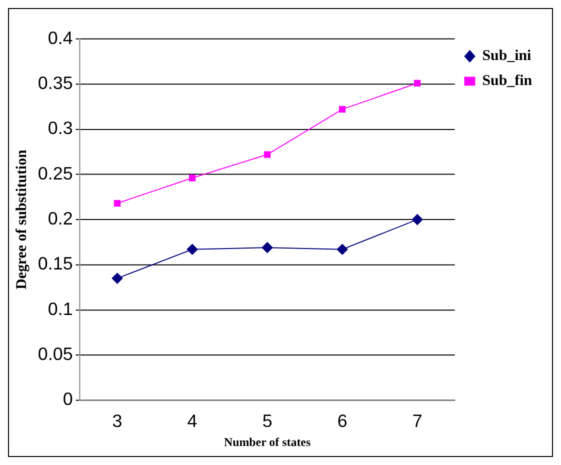  What do you see at coordinates (67, 399) in the screenshot?
I see `y-tick-label: 0` at bounding box center [67, 399].